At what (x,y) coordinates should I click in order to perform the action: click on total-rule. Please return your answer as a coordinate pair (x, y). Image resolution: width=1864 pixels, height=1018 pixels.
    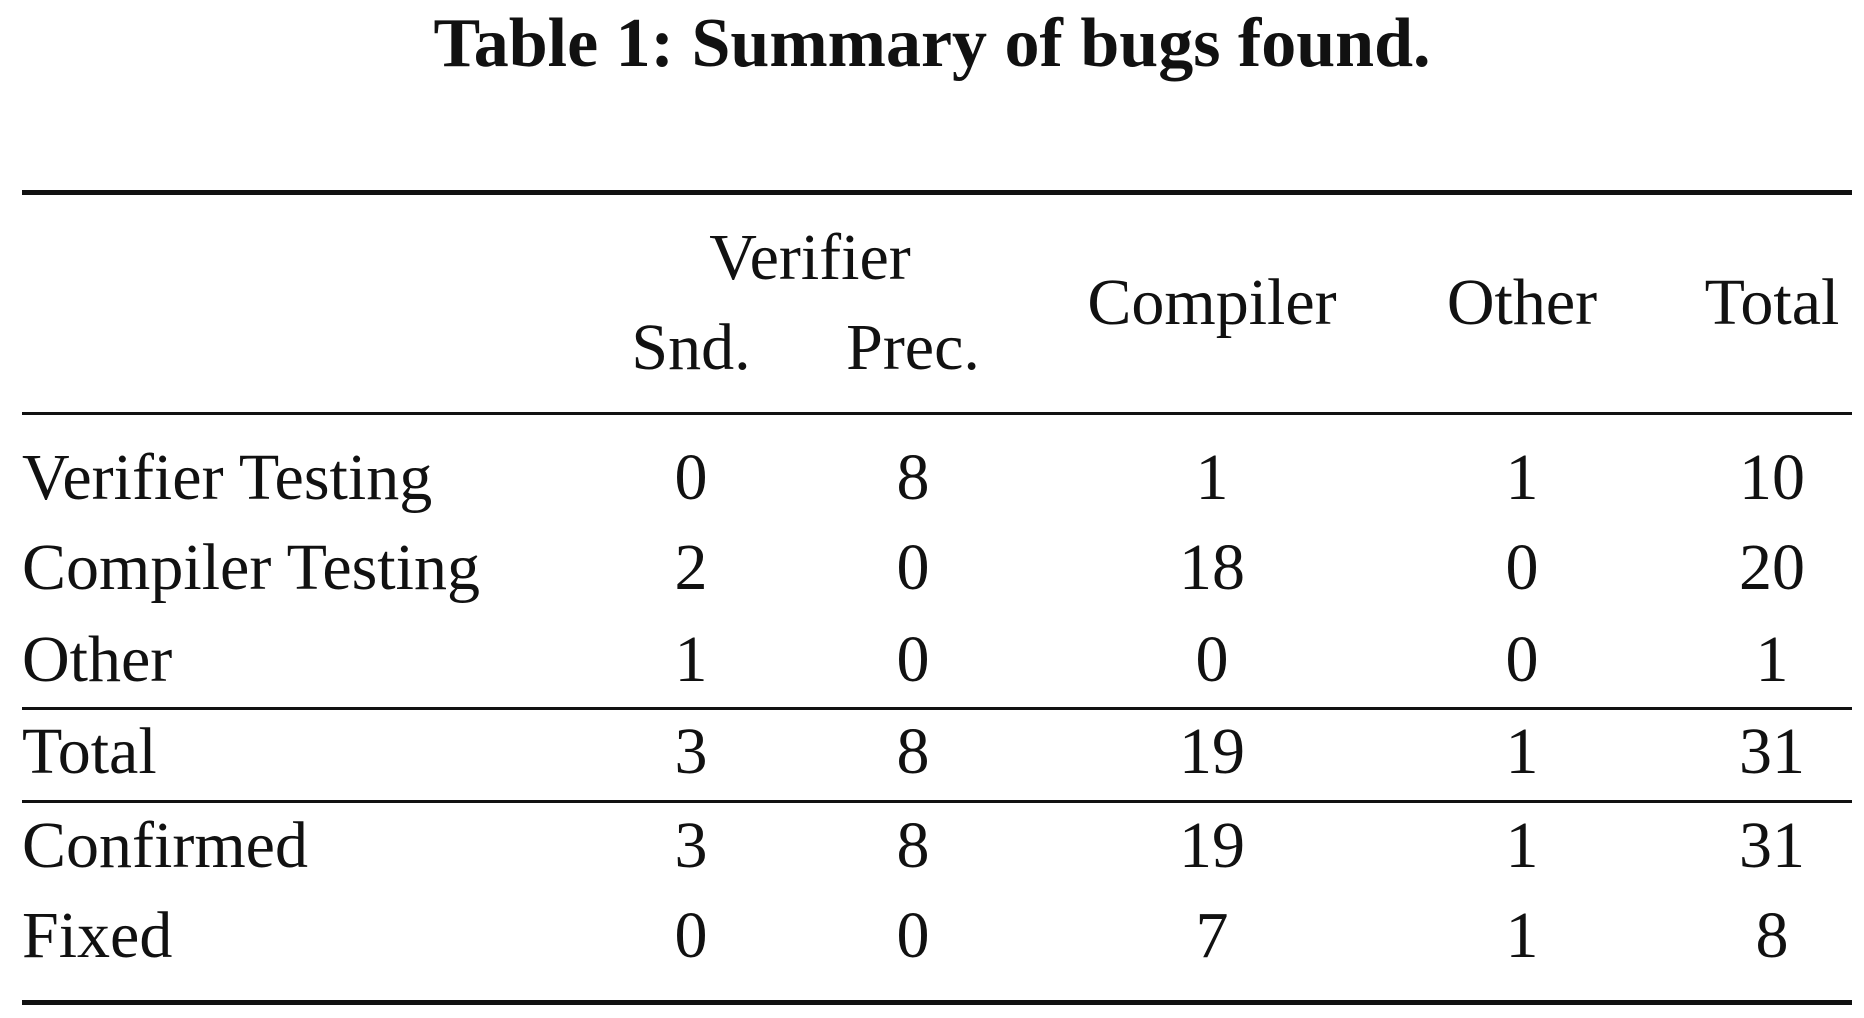
    Looking at the image, I should click on (937, 708).